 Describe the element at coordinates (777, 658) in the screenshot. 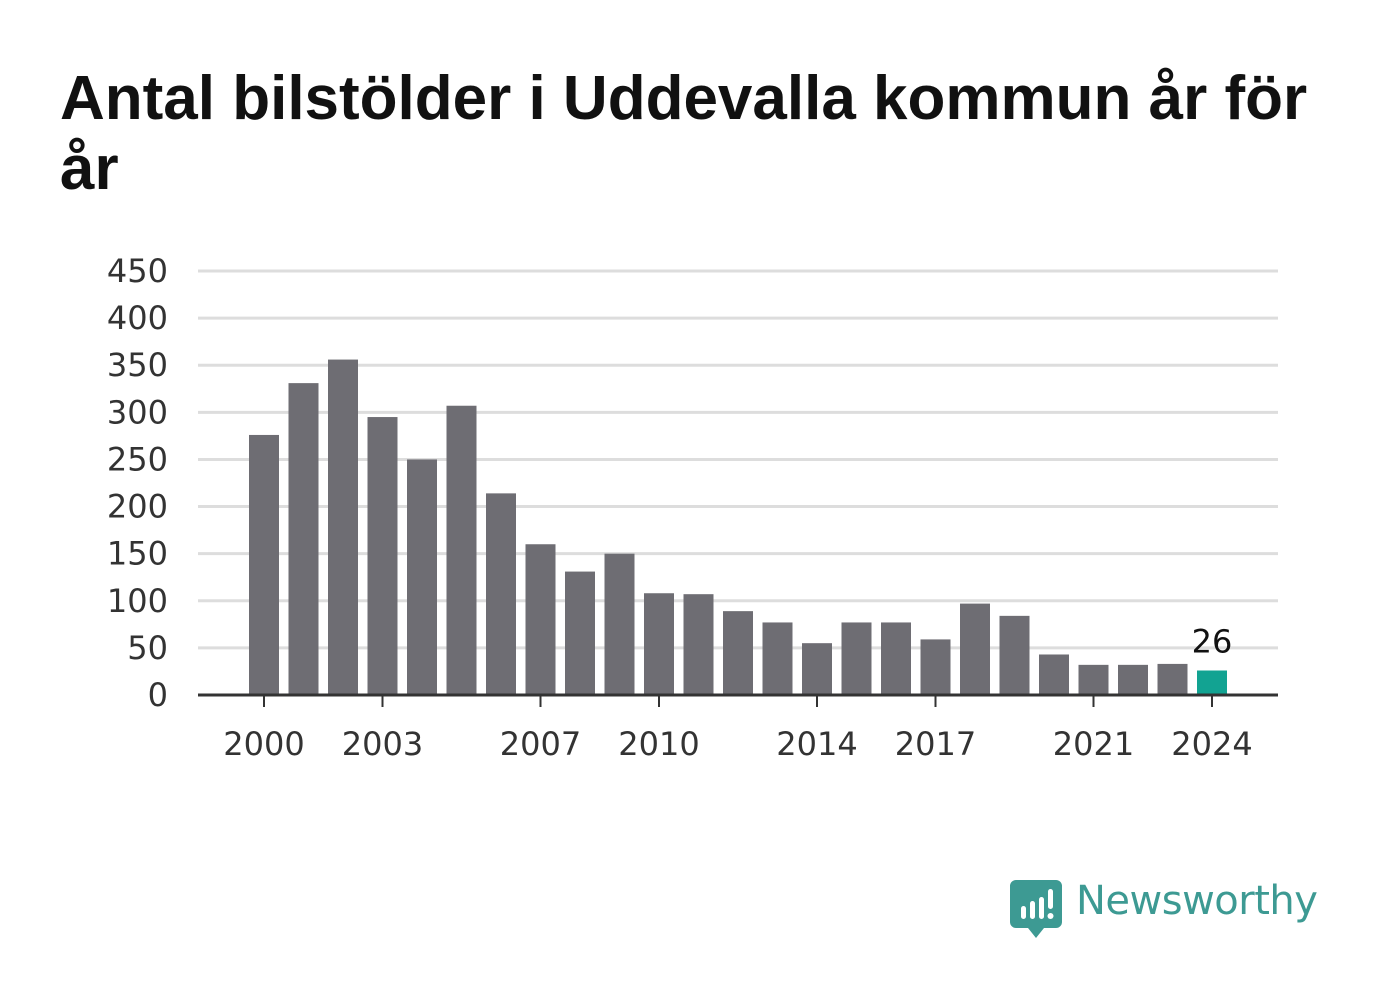

I see `bar-2013` at that location.